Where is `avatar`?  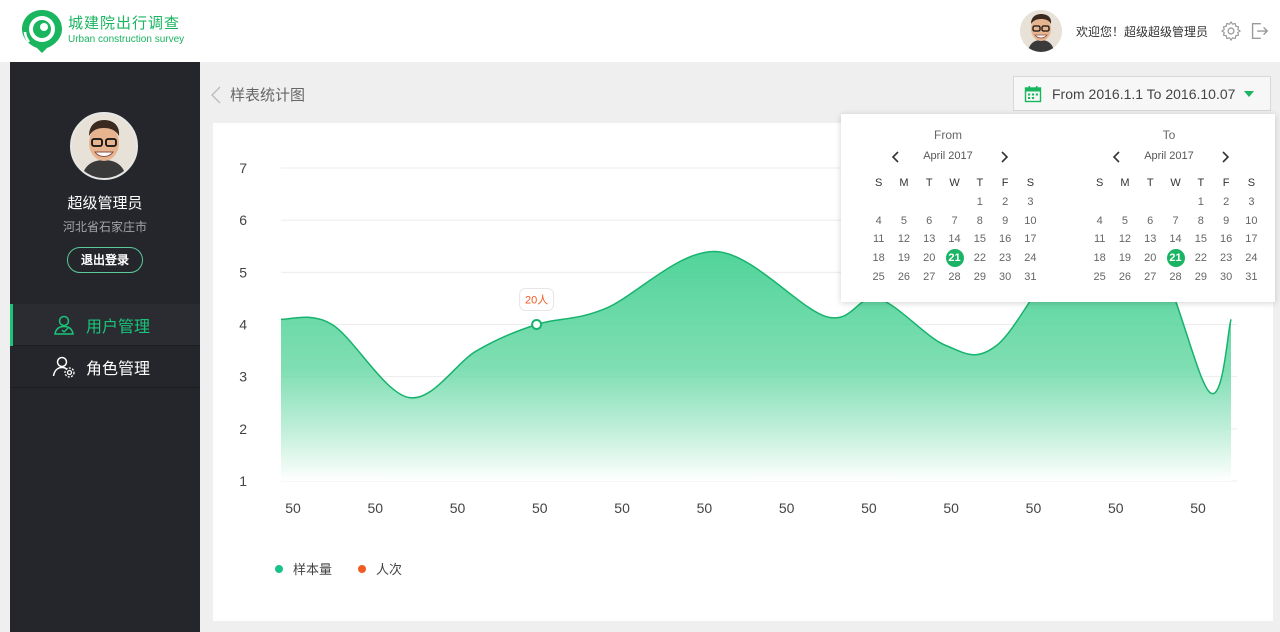 avatar is located at coordinates (1040, 31).